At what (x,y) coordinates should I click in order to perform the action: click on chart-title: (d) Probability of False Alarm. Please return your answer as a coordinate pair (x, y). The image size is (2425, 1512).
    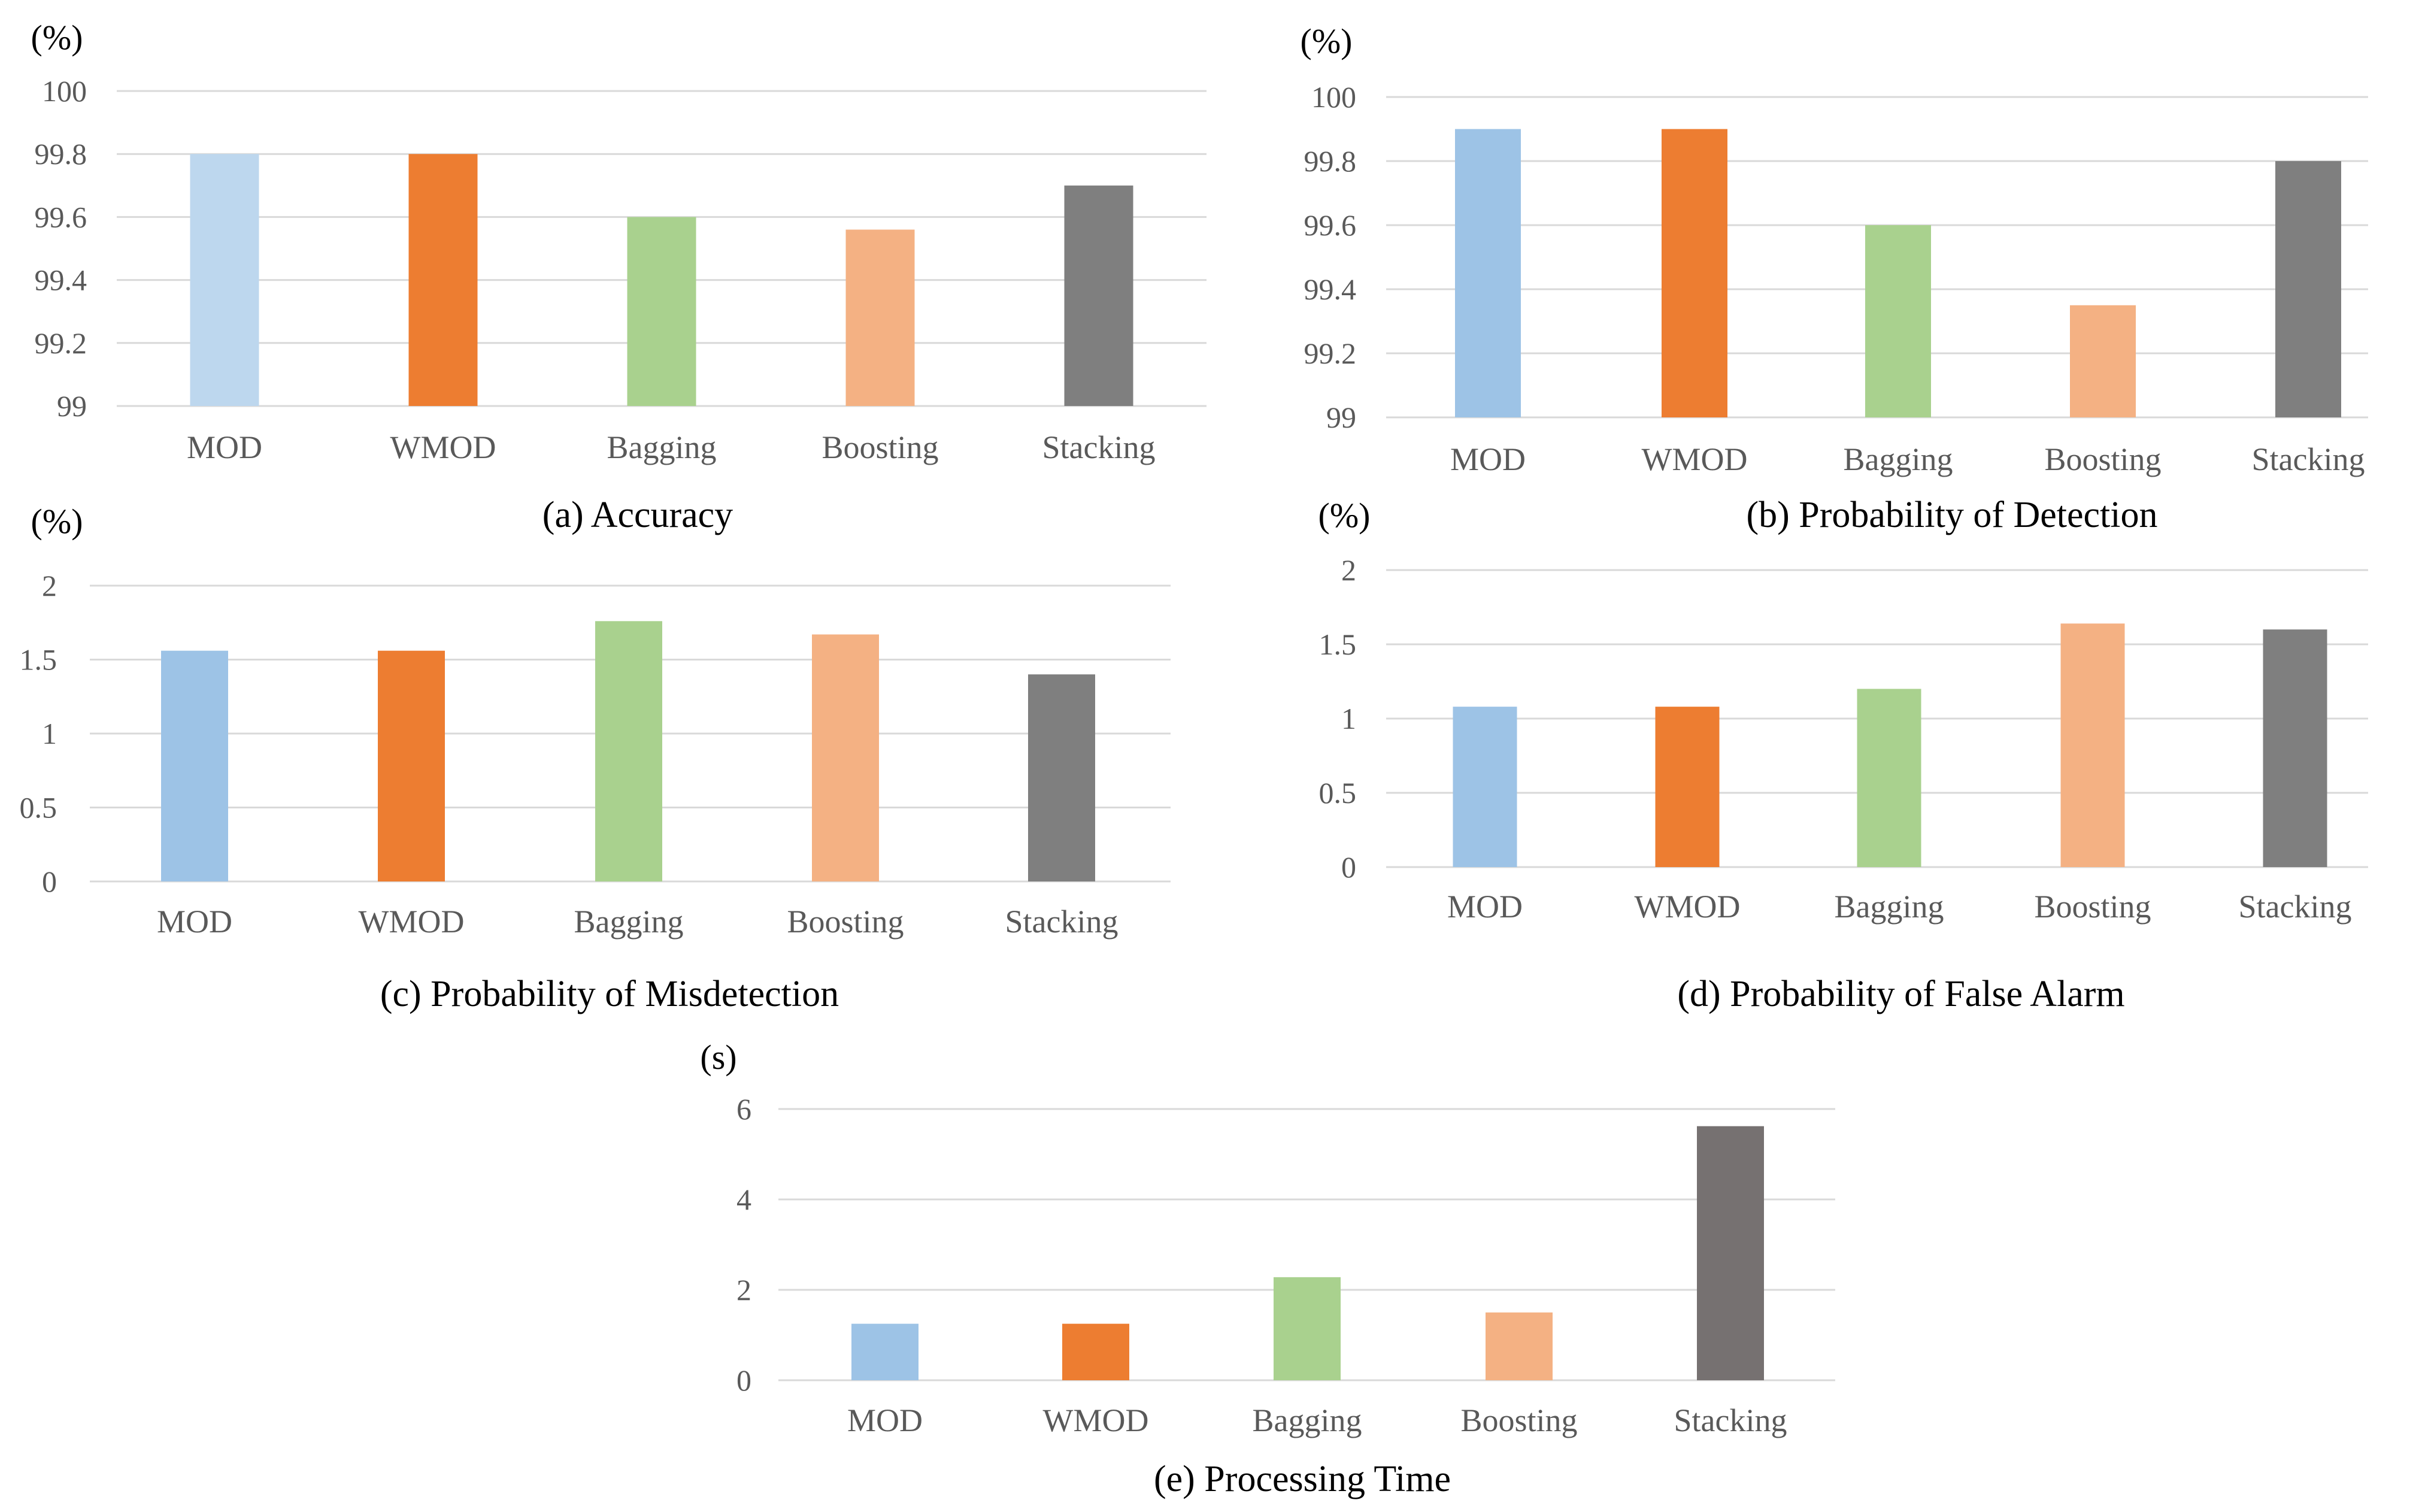
    Looking at the image, I should click on (1900, 994).